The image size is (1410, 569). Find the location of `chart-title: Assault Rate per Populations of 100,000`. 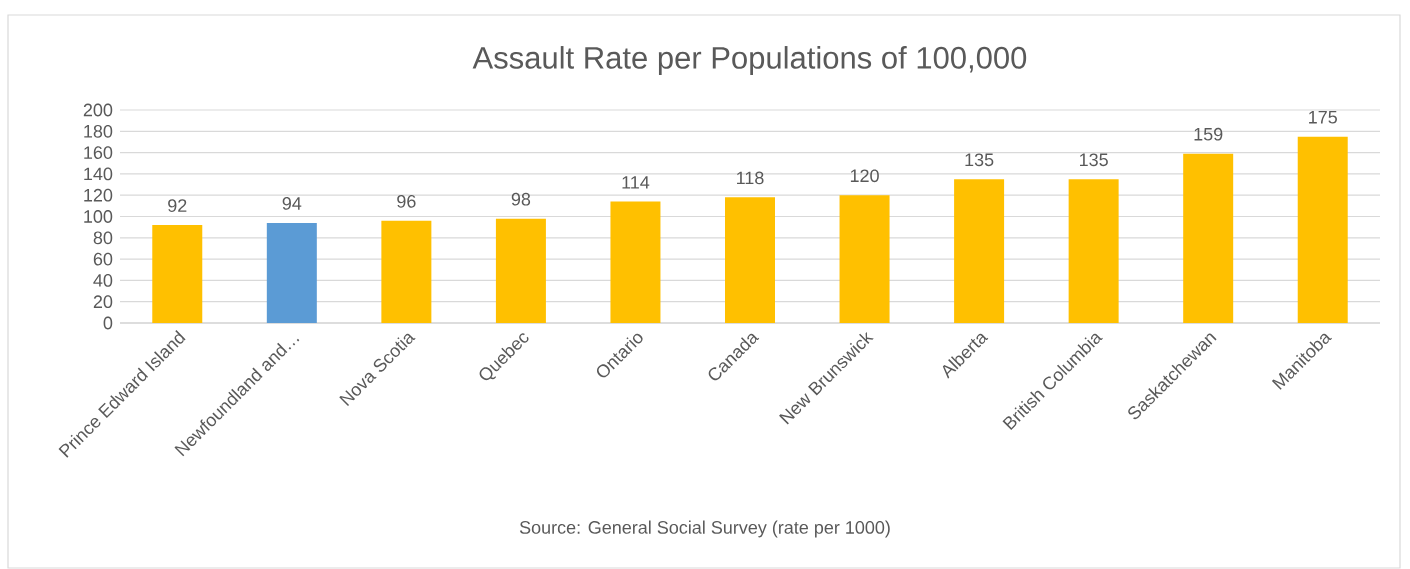

chart-title: Assault Rate per Populations of 100,000 is located at coordinates (749, 60).